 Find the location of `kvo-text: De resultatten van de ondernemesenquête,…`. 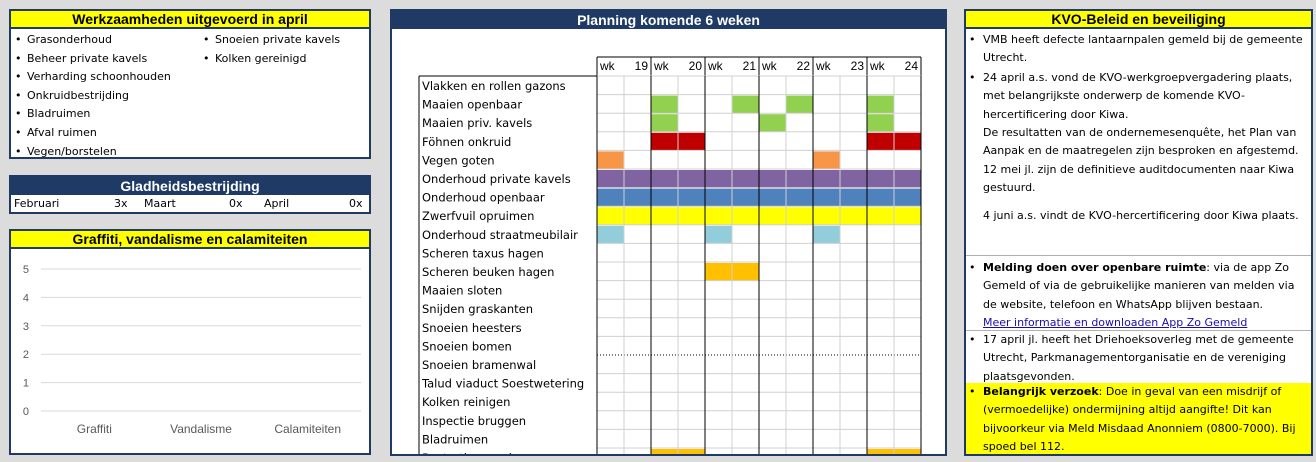

kvo-text: De resultatten van de ondernemesenquête,… is located at coordinates (1141, 142).